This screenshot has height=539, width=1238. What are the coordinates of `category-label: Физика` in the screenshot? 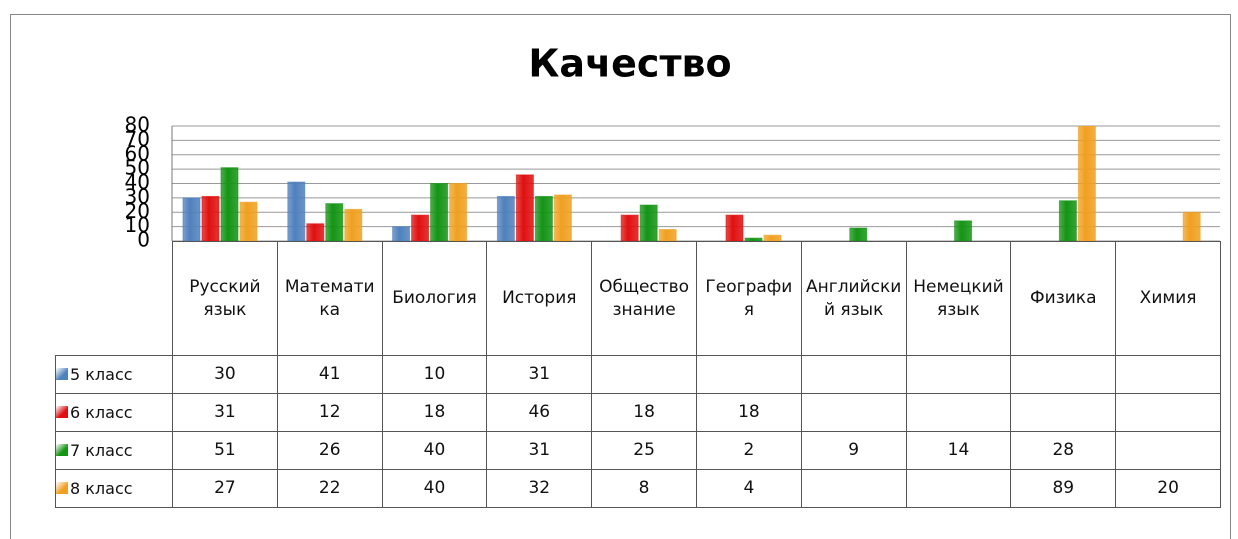 It's located at (1063, 298).